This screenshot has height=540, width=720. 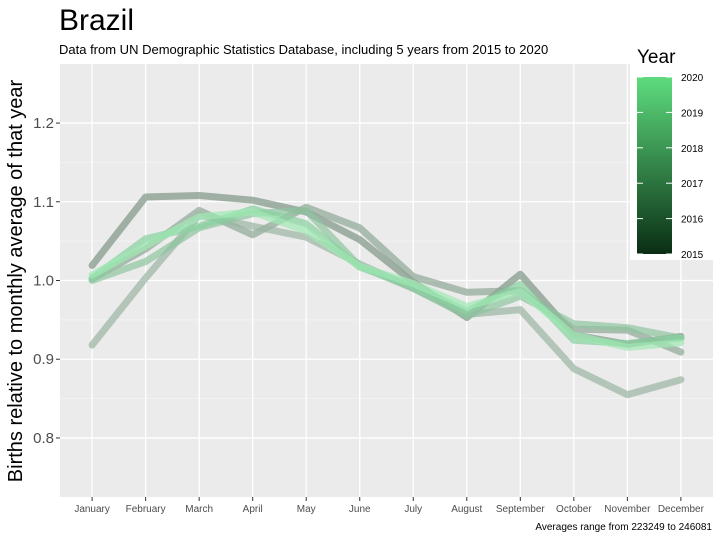 I want to click on x-tick-label: March, so click(x=199, y=509).